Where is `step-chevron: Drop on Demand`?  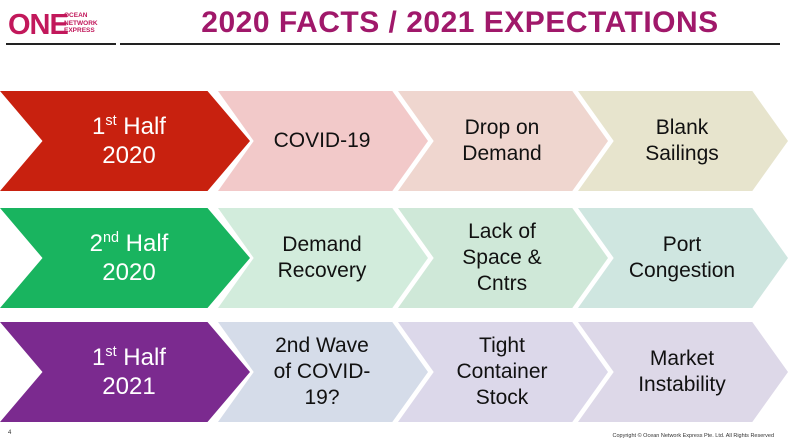 step-chevron: Drop on Demand is located at coordinates (503, 141).